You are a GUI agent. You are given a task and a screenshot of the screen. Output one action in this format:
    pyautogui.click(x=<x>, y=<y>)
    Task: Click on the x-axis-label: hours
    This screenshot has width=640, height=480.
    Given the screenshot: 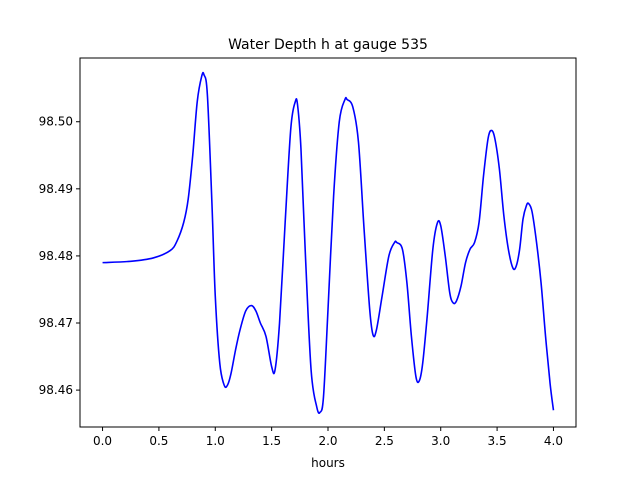 What is the action you would take?
    pyautogui.click(x=328, y=463)
    